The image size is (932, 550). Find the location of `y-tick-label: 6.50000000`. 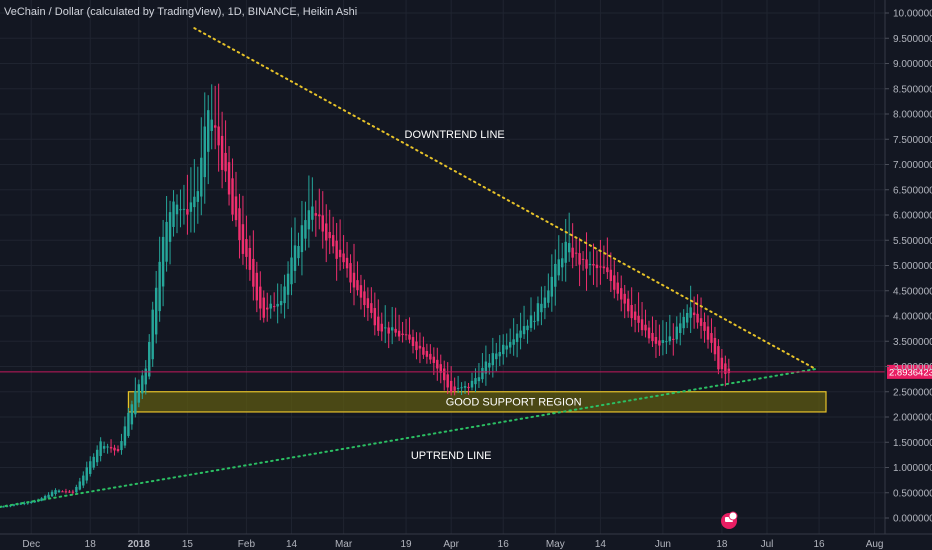

y-tick-label: 6.50000000 is located at coordinates (912, 190).